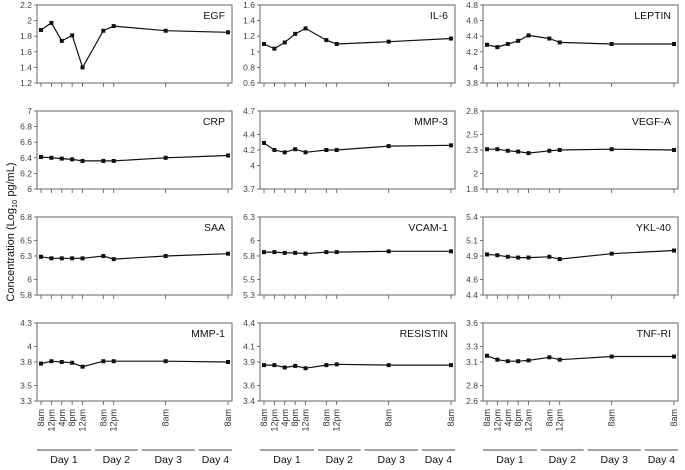 This screenshot has height=470, width=685. I want to click on y-tick-label: 1.6, so click(249, 5).